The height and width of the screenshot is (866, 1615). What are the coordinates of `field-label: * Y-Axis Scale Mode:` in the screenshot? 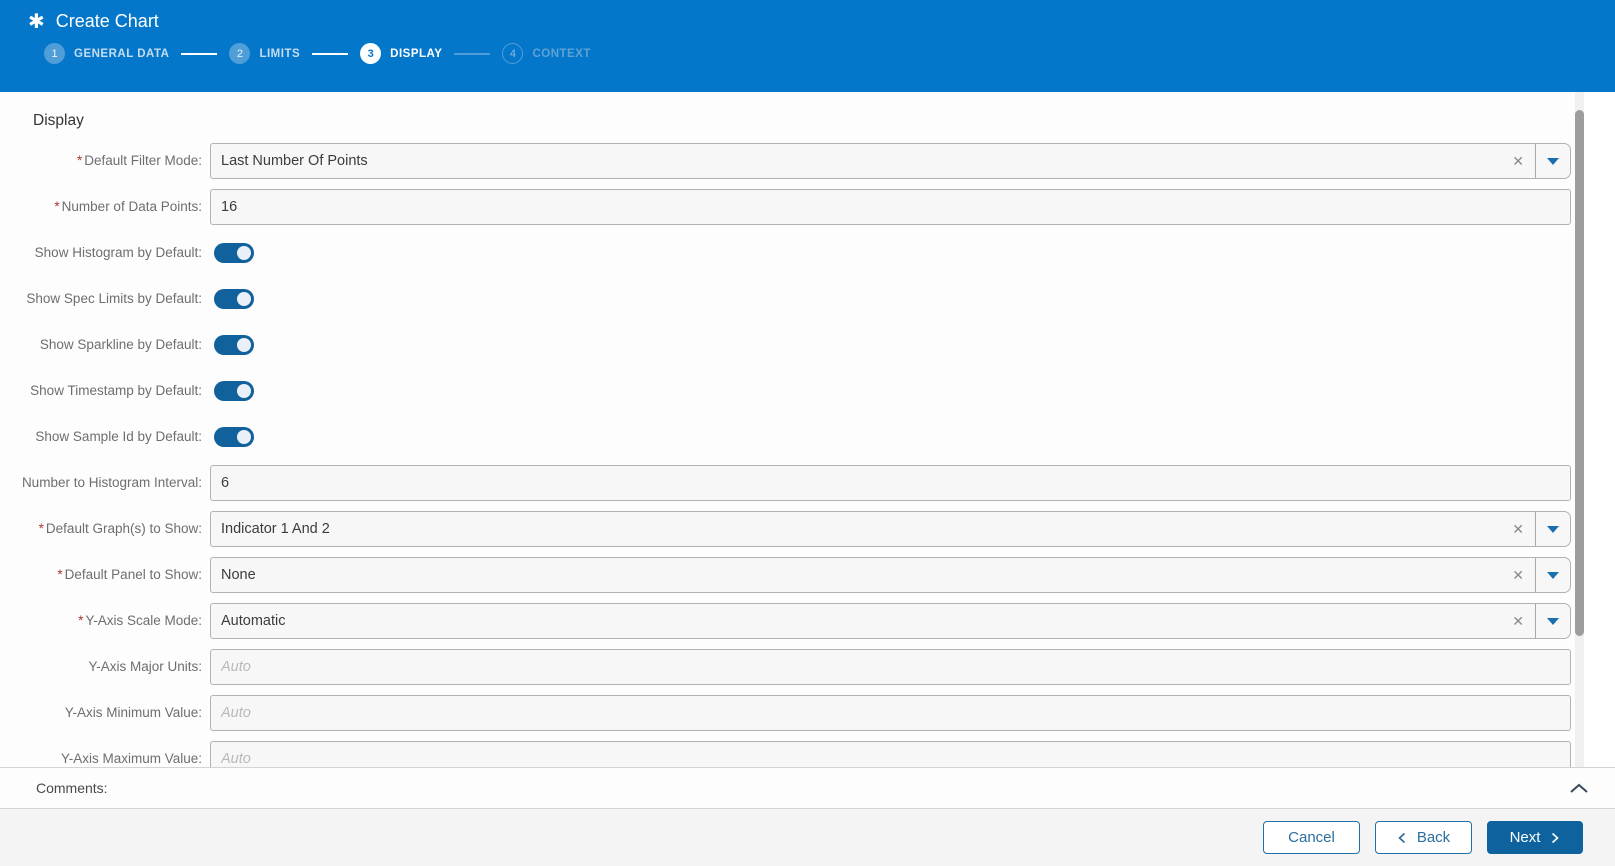 It's located at (114, 621).